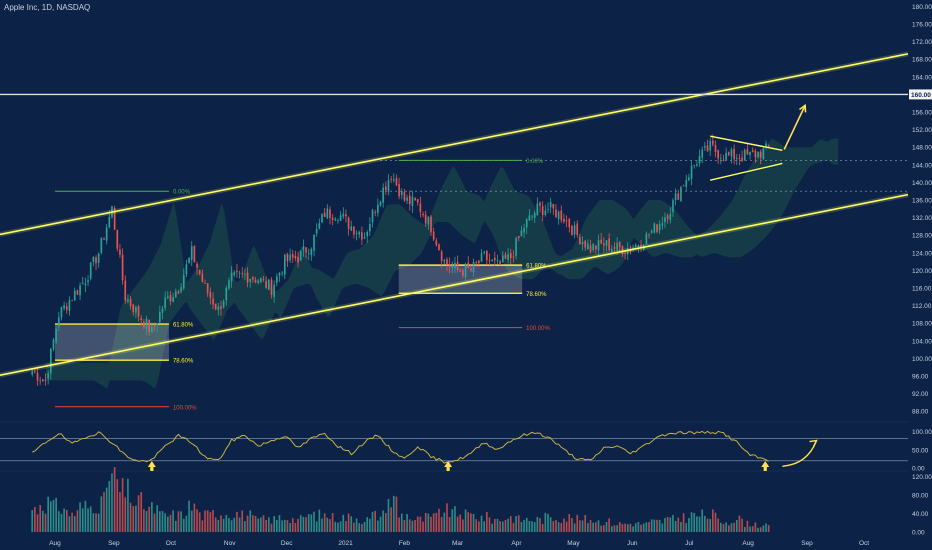  I want to click on x-tick-label: Oct, so click(864, 543).